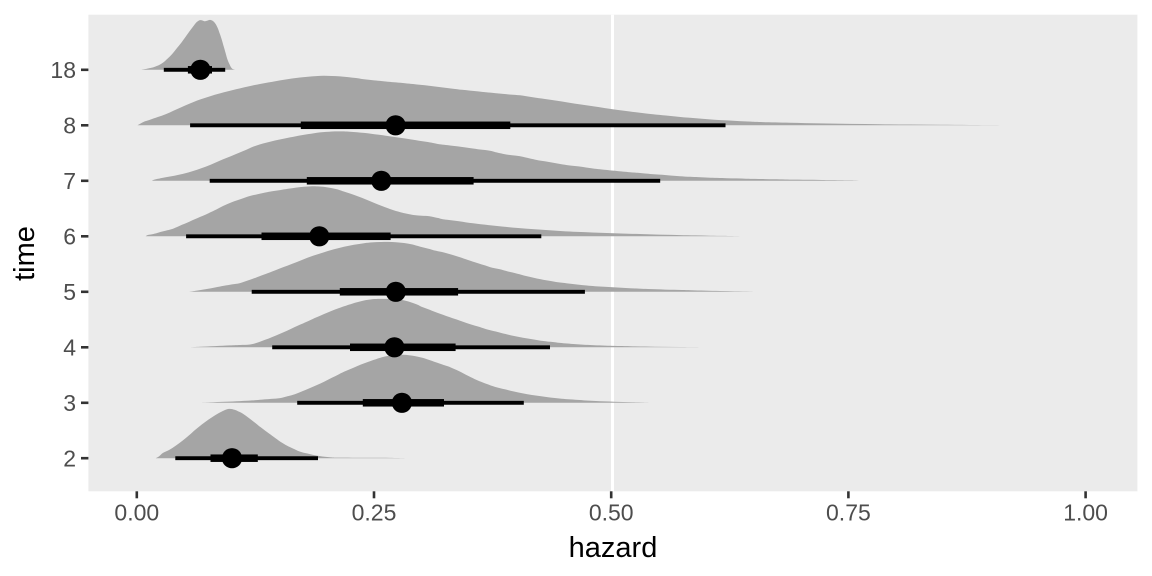 The height and width of the screenshot is (576, 1152). Describe the element at coordinates (69, 181) in the screenshot. I see `svg-text: 7` at that location.